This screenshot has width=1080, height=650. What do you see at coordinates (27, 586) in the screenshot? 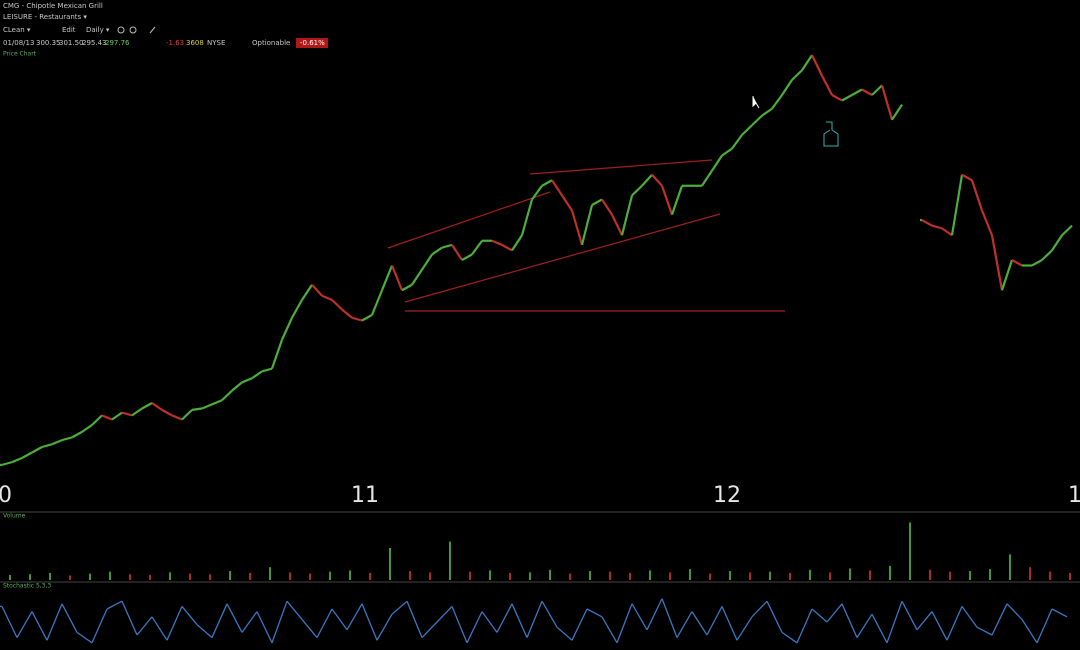
I see `pane-label: Stochastic 5,3,3` at bounding box center [27, 586].